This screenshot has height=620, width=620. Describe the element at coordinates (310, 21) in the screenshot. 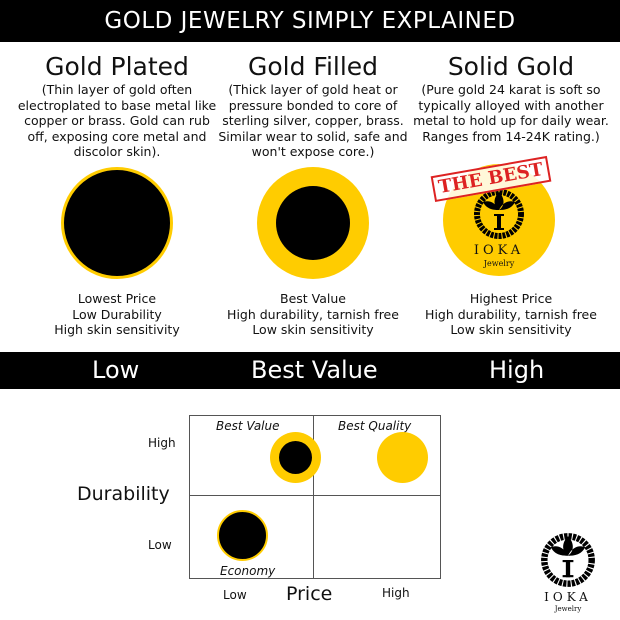

I see `title-bar: GOLD JEWELRY SIMPLY EXPLAINED` at that location.